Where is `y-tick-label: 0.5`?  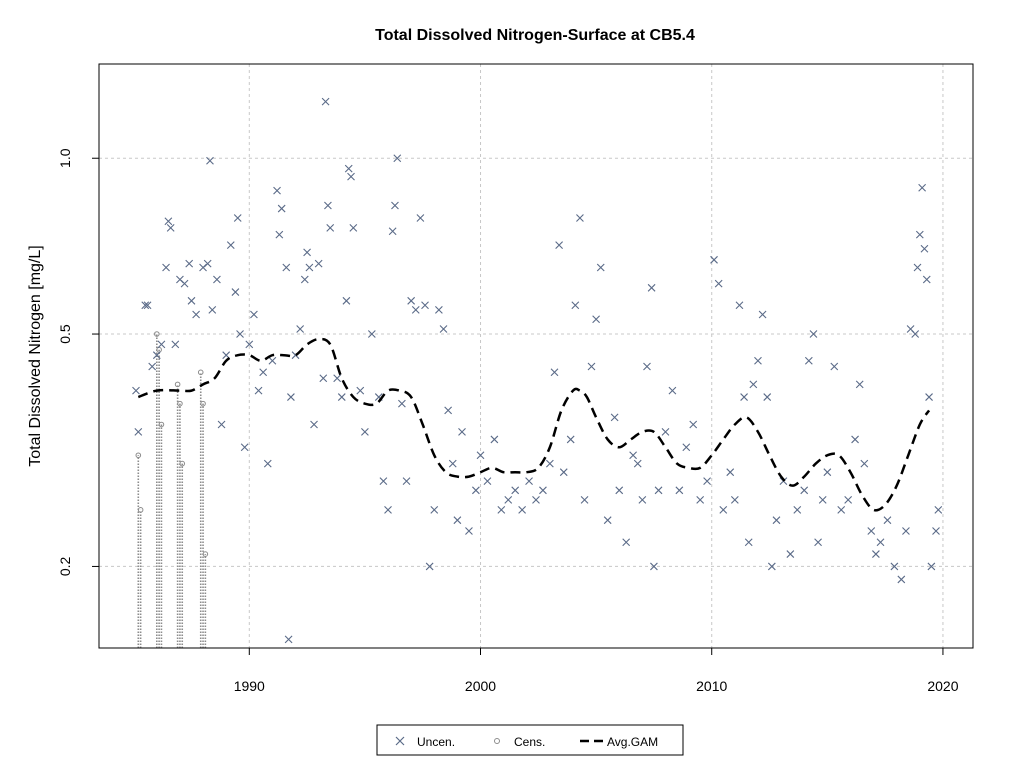
y-tick-label: 0.5 is located at coordinates (65, 334).